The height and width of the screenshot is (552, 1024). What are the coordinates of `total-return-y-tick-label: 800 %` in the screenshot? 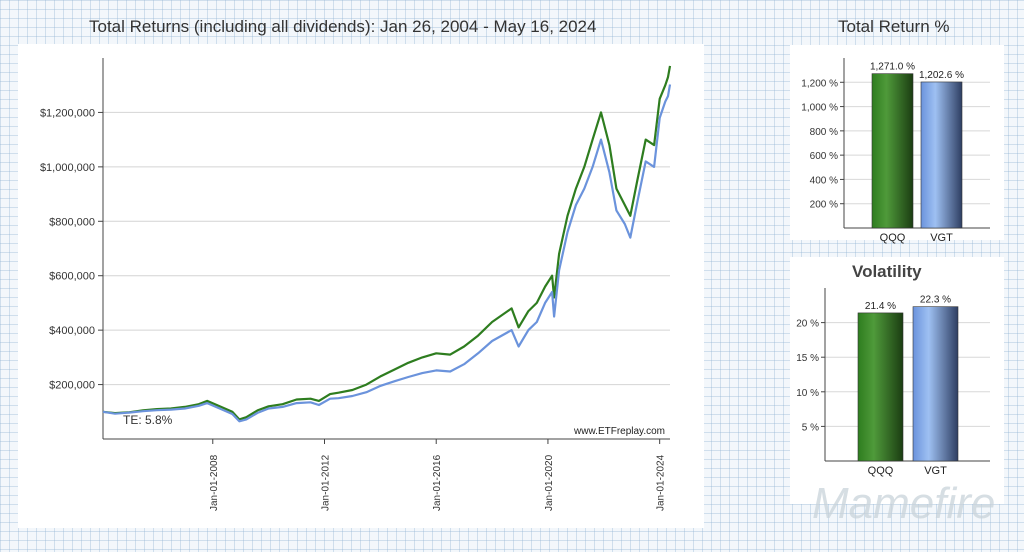 It's located at (824, 132).